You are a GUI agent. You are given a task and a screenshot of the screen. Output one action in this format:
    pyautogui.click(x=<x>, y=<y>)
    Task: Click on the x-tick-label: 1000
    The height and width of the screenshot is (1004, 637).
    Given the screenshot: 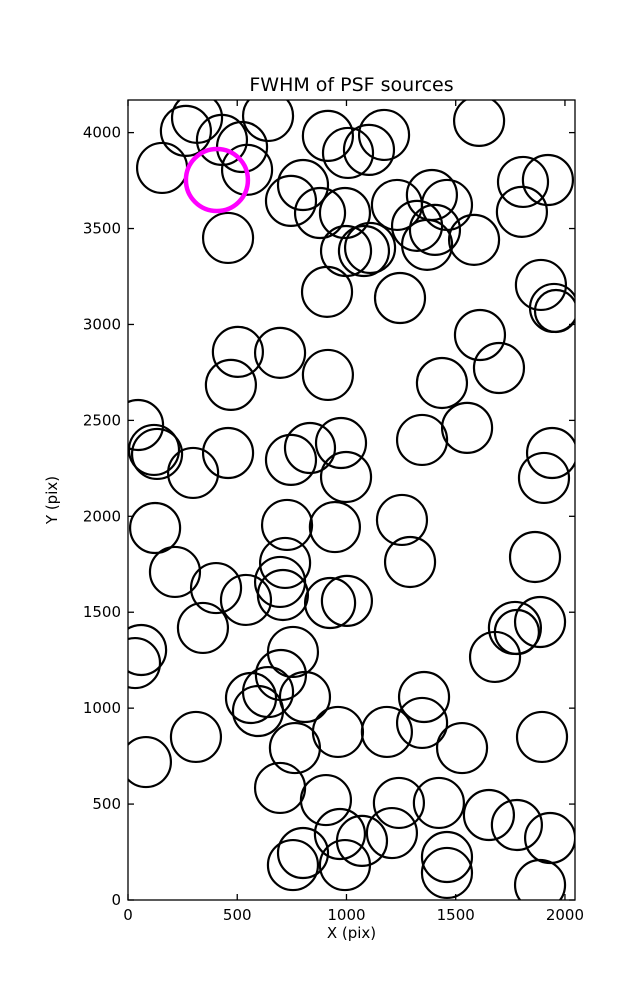 What is the action you would take?
    pyautogui.click(x=346, y=915)
    